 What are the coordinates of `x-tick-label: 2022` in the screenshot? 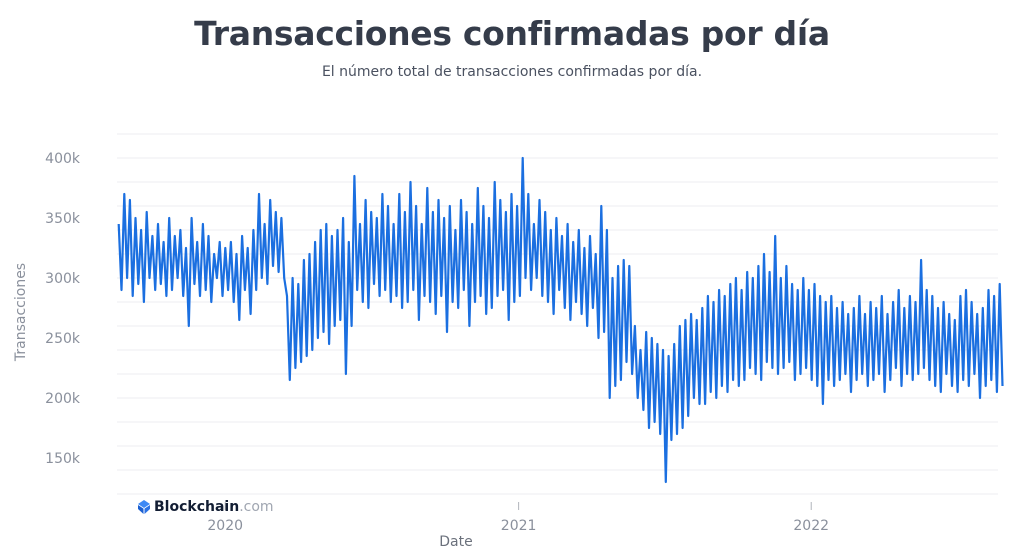 It's located at (811, 526).